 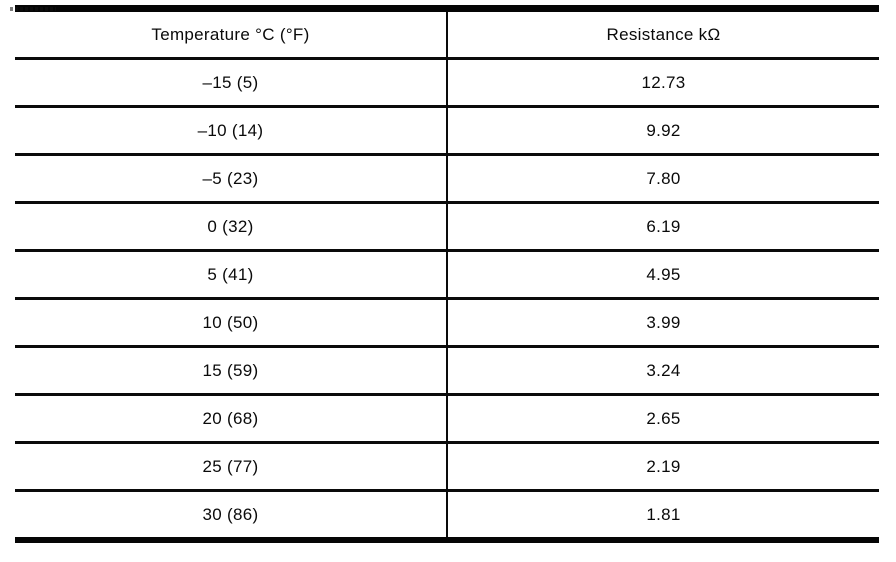 I want to click on temperature-cell: 30 (86), so click(x=231, y=516).